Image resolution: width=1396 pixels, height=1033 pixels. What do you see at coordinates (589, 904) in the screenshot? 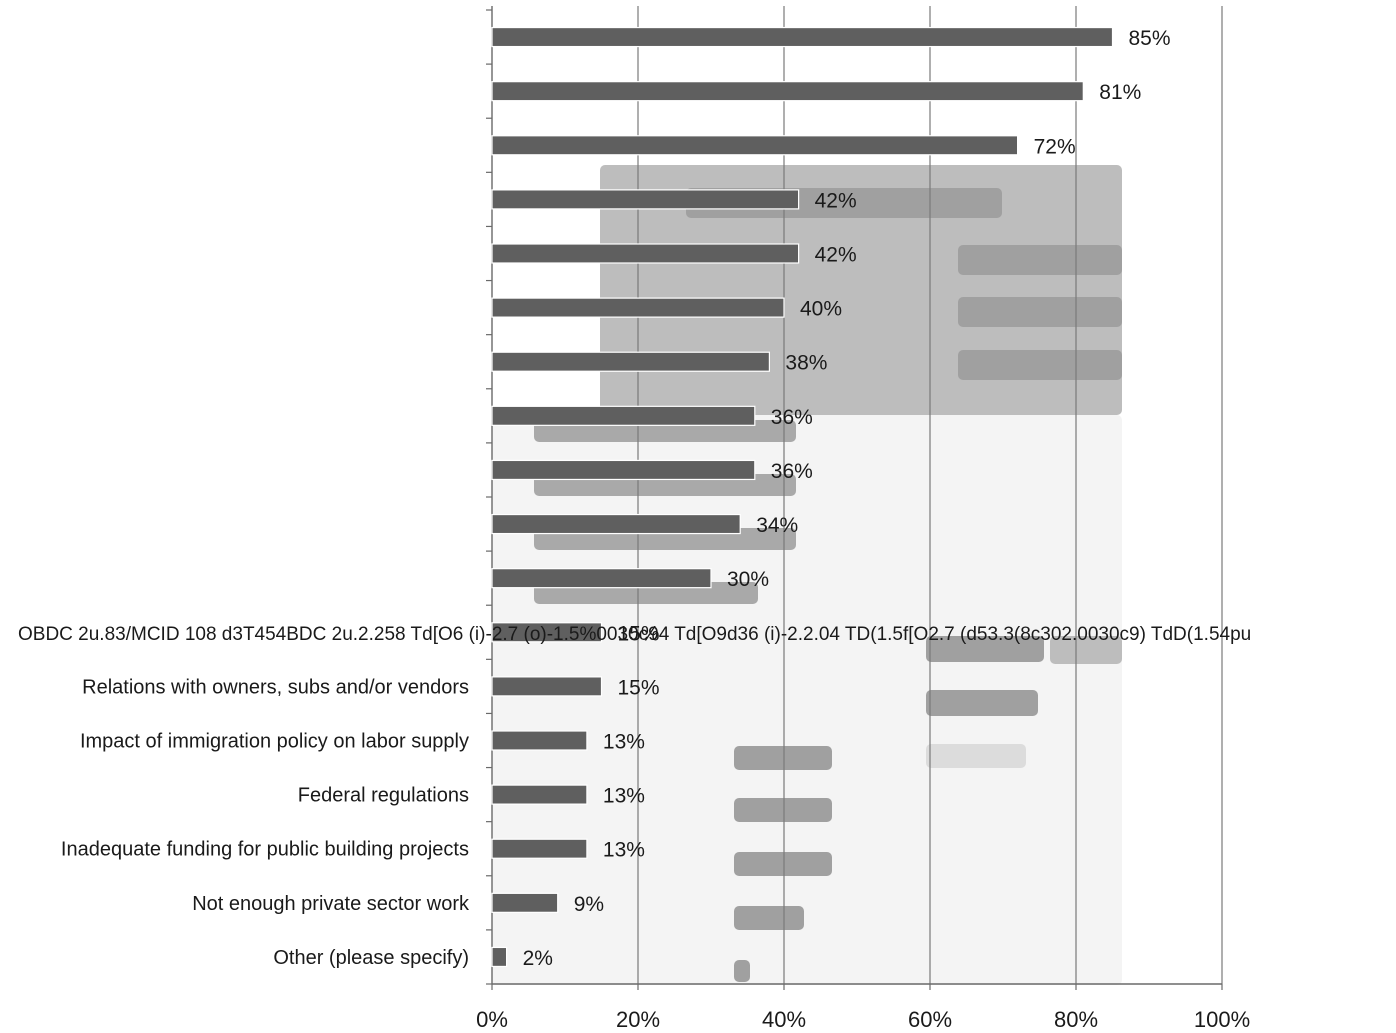
I see `value-label: 9%` at bounding box center [589, 904].